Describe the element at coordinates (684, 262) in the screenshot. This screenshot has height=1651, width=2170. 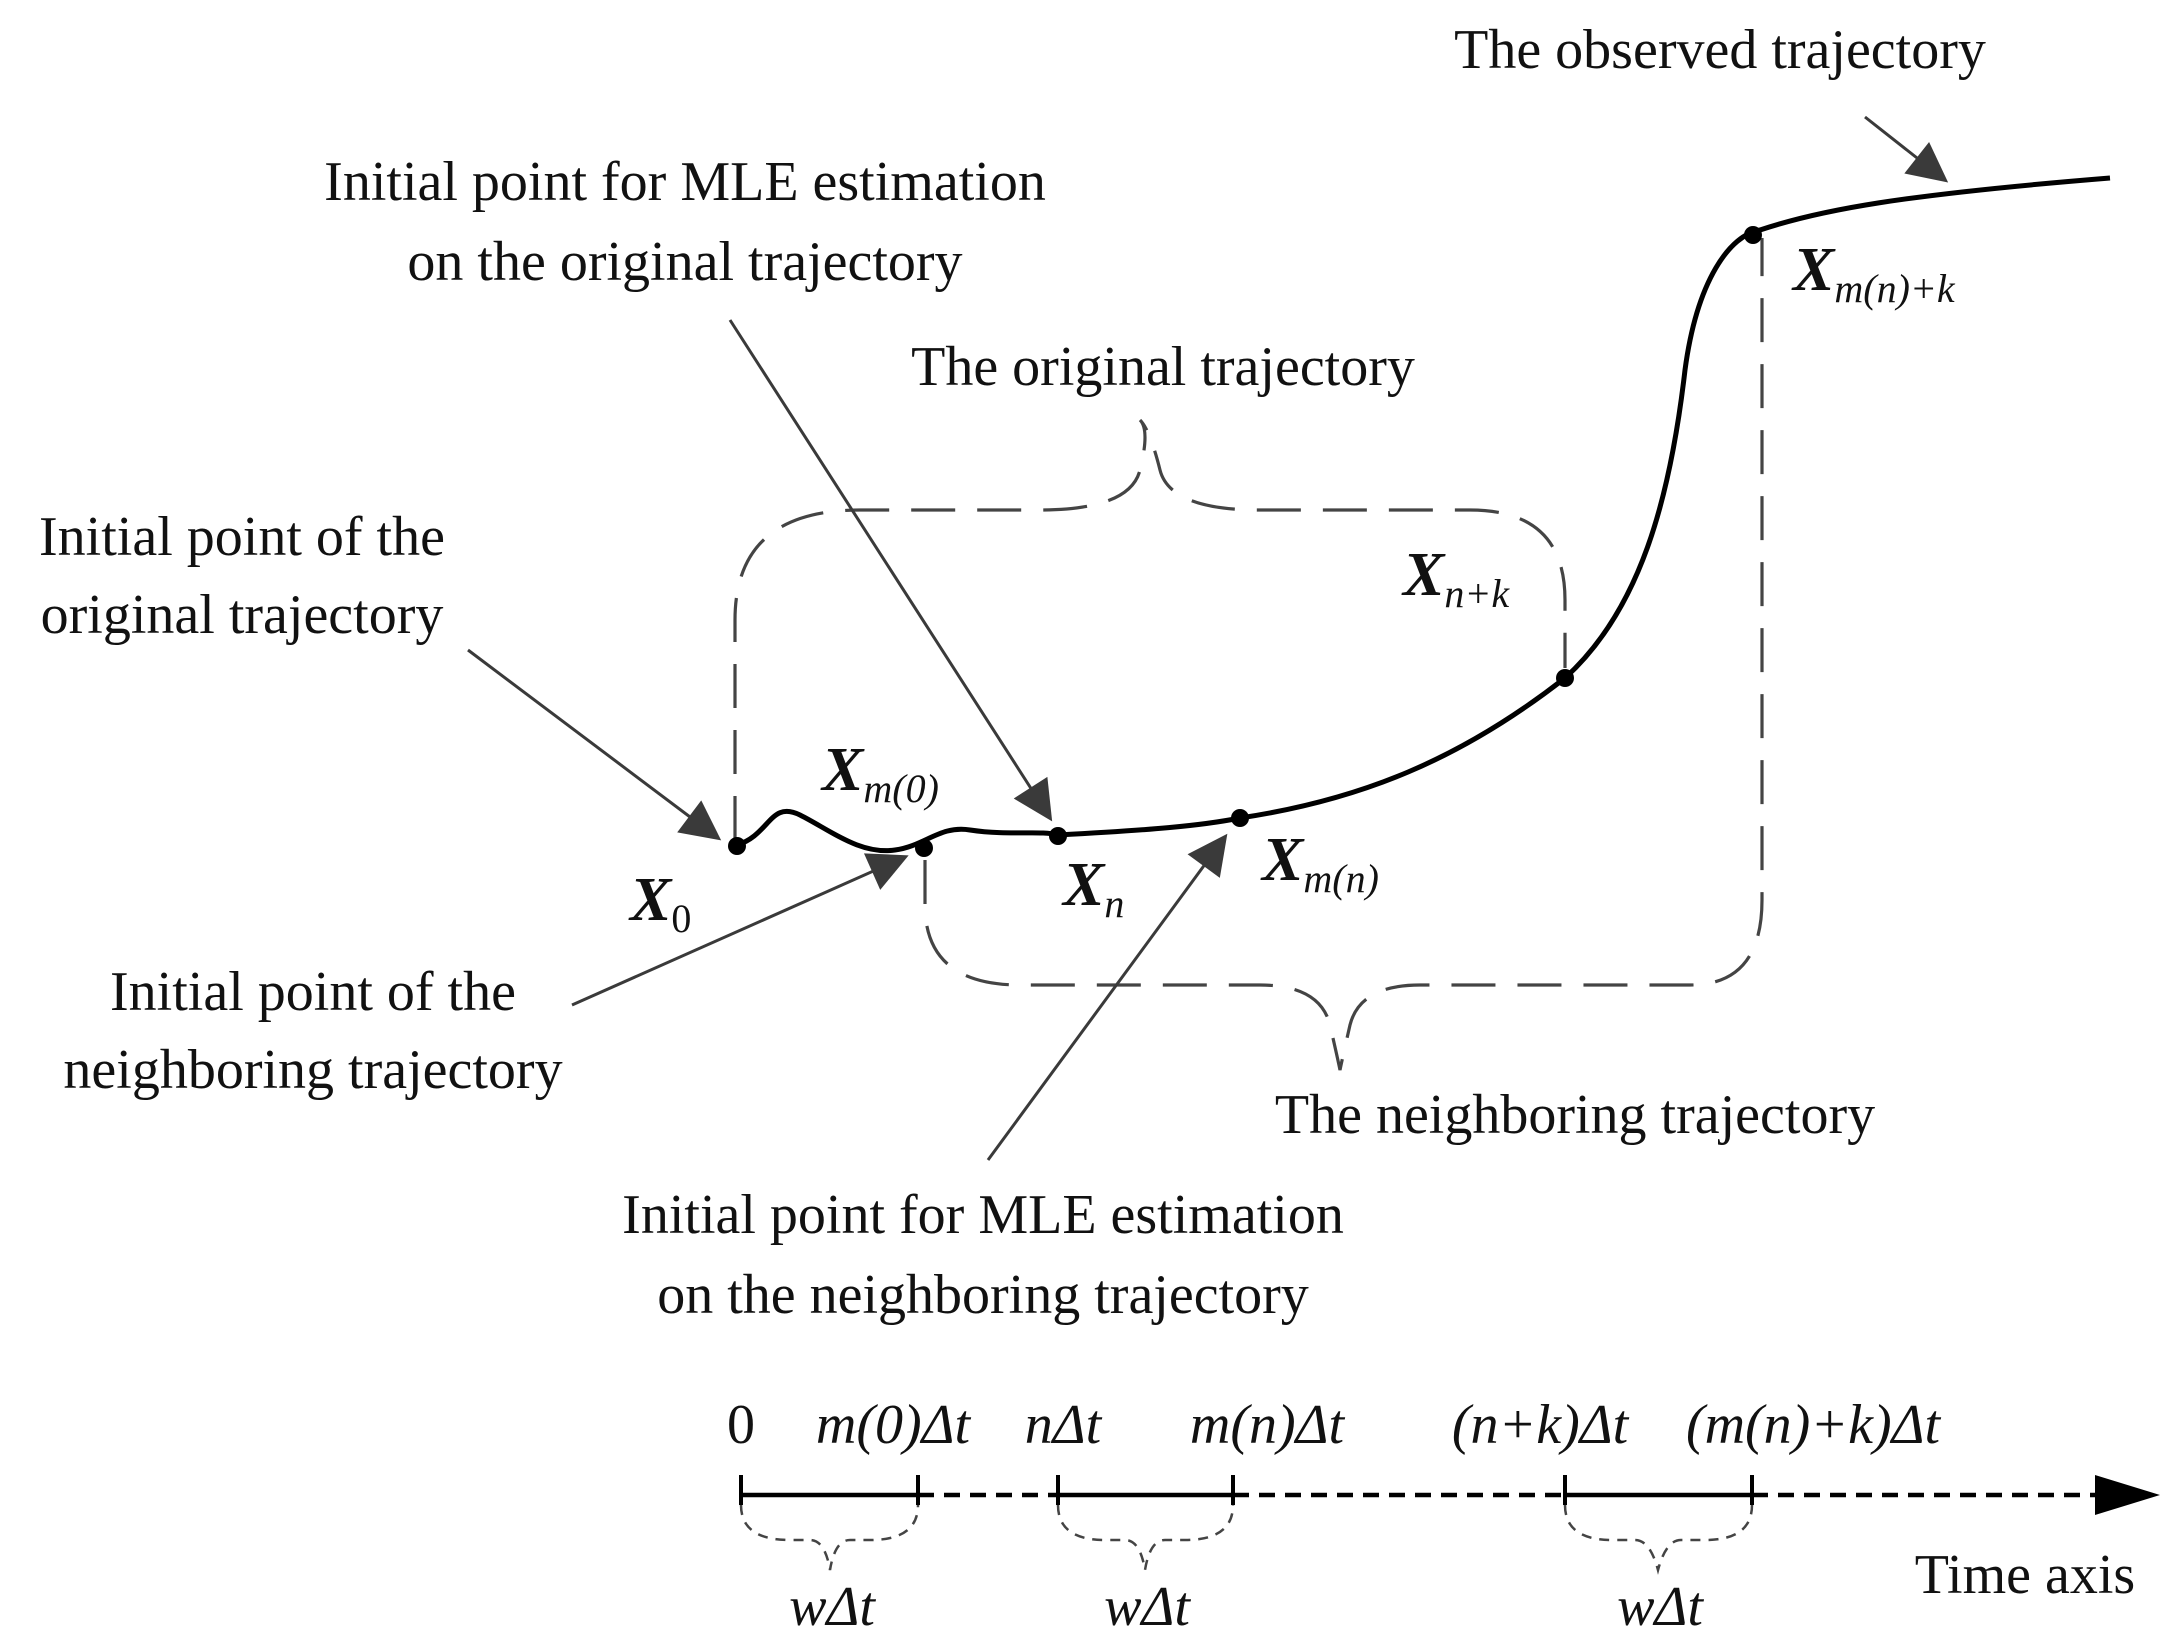
I see `label-mle-original-line2: on the original trajectory` at that location.